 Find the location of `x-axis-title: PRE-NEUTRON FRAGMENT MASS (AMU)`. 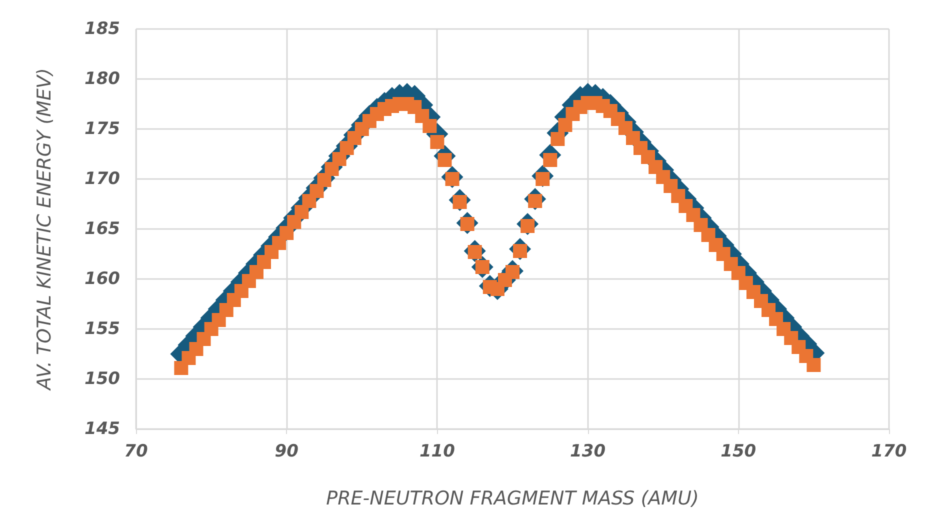

x-axis-title: PRE-NEUTRON FRAGMENT MASS (AMU) is located at coordinates (512, 499).